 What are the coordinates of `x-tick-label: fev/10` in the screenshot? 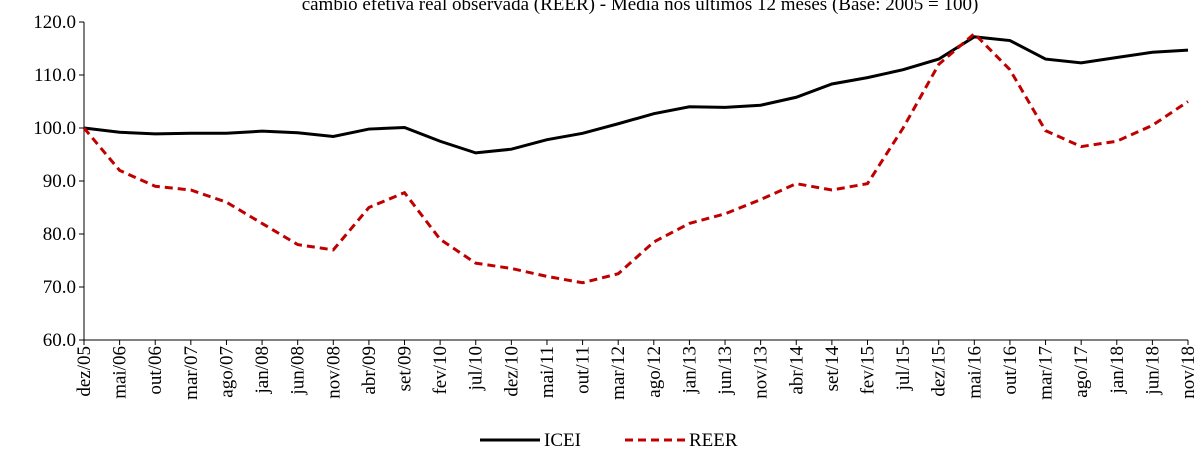 It's located at (440, 370).